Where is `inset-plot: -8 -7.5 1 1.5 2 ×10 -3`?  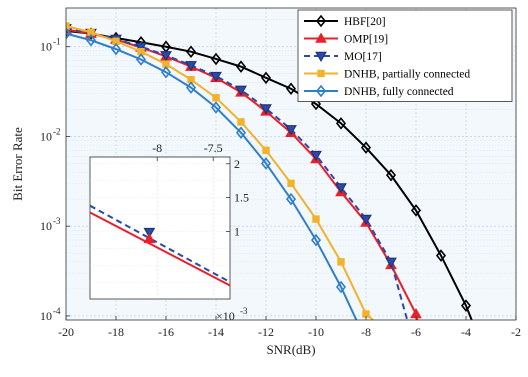
inset-plot: -8 -7.5 1 1.5 2 ×10 -3 is located at coordinates (169, 232).